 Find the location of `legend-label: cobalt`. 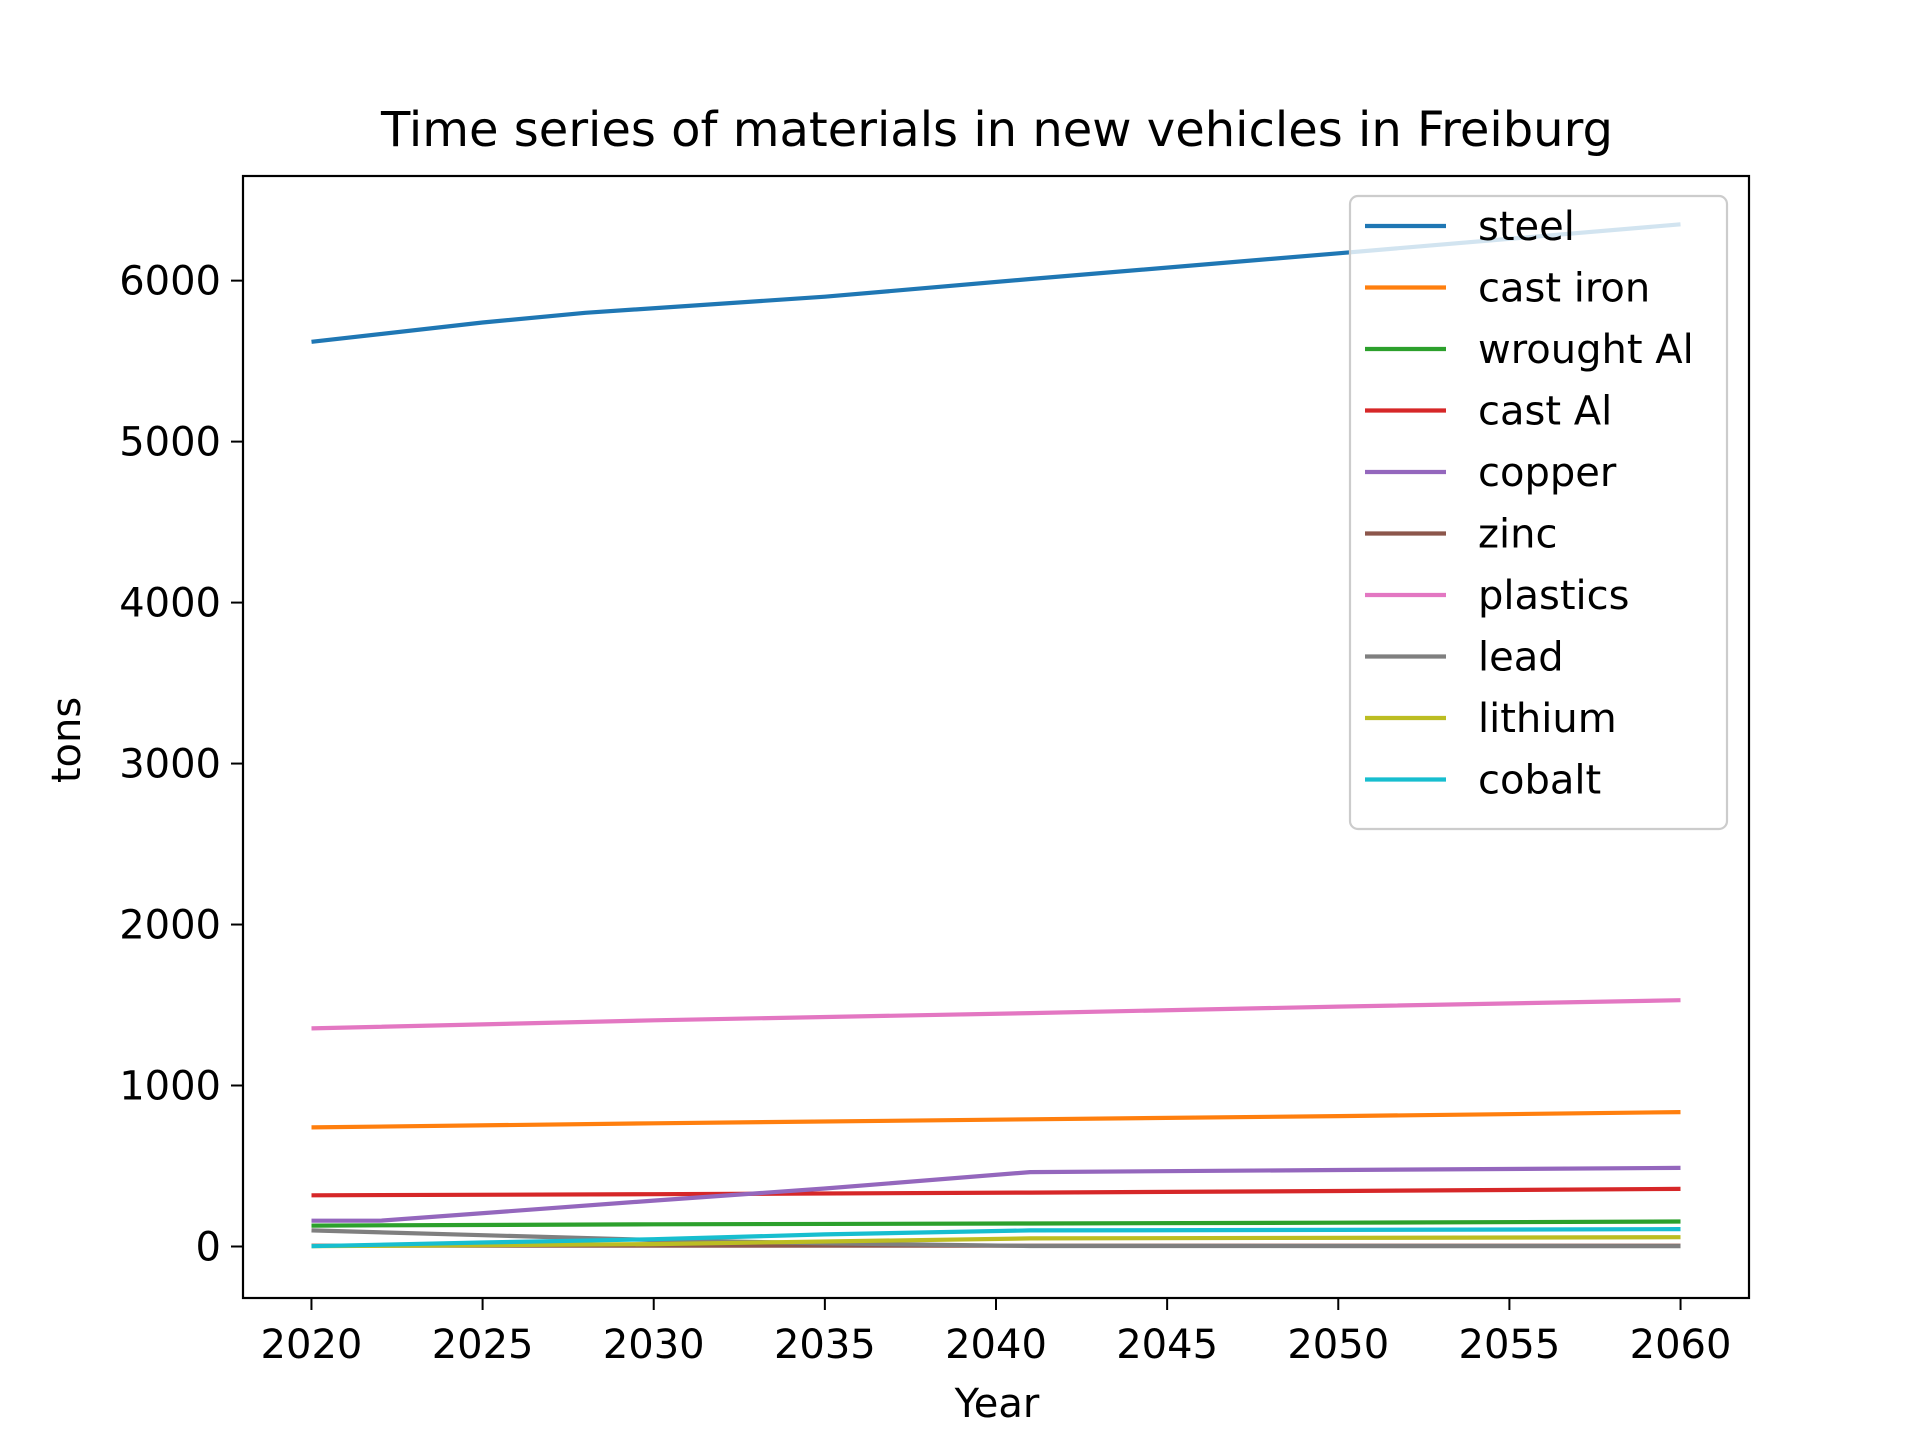

legend-label: cobalt is located at coordinates (1539, 781).